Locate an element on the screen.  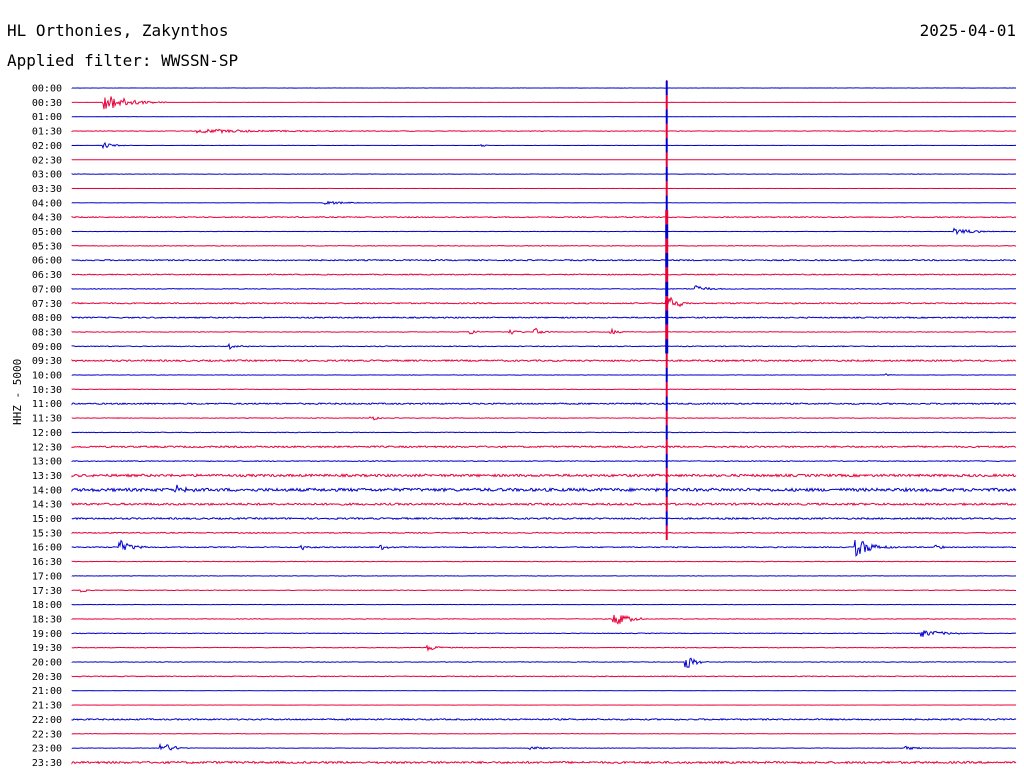
row-label: 19:00 is located at coordinates (47, 634).